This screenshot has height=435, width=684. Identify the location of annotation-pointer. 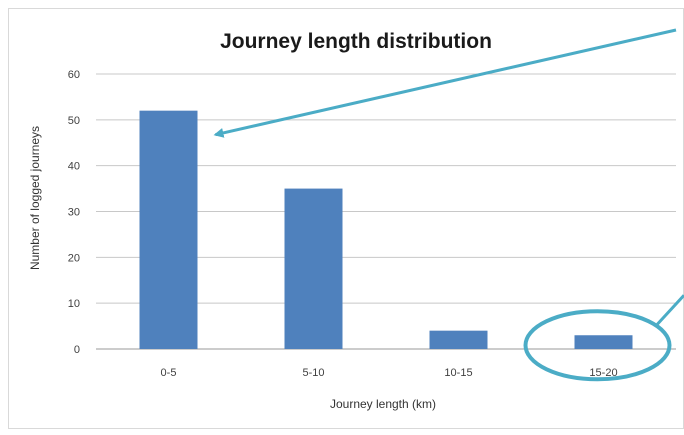
(669, 311).